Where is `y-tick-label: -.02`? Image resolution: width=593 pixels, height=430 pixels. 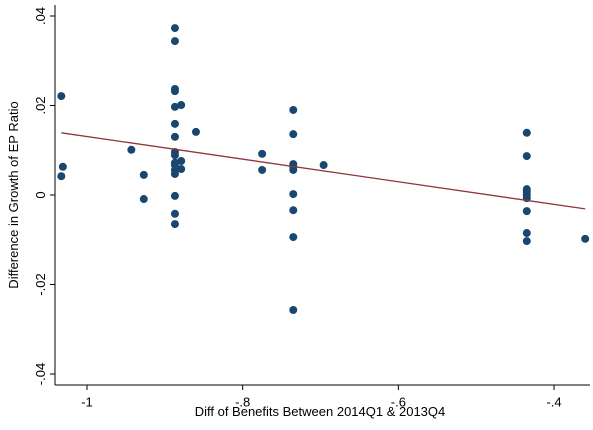
y-tick-label: -.02 is located at coordinates (40, 284).